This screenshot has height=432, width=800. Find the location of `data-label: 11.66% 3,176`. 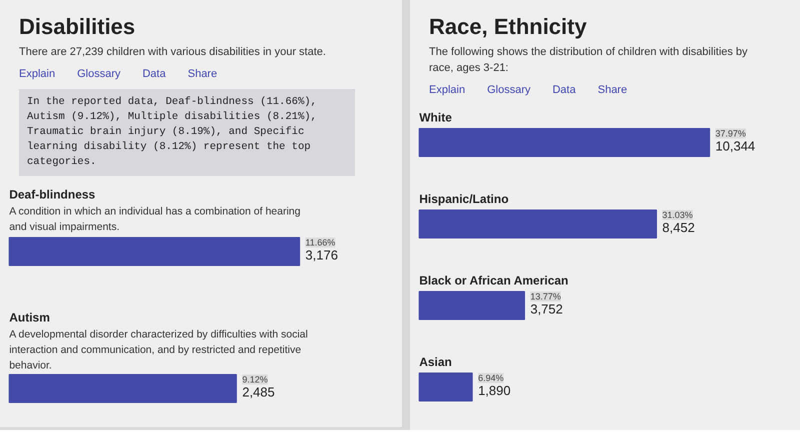

data-label: 11.66% 3,176 is located at coordinates (321, 249).